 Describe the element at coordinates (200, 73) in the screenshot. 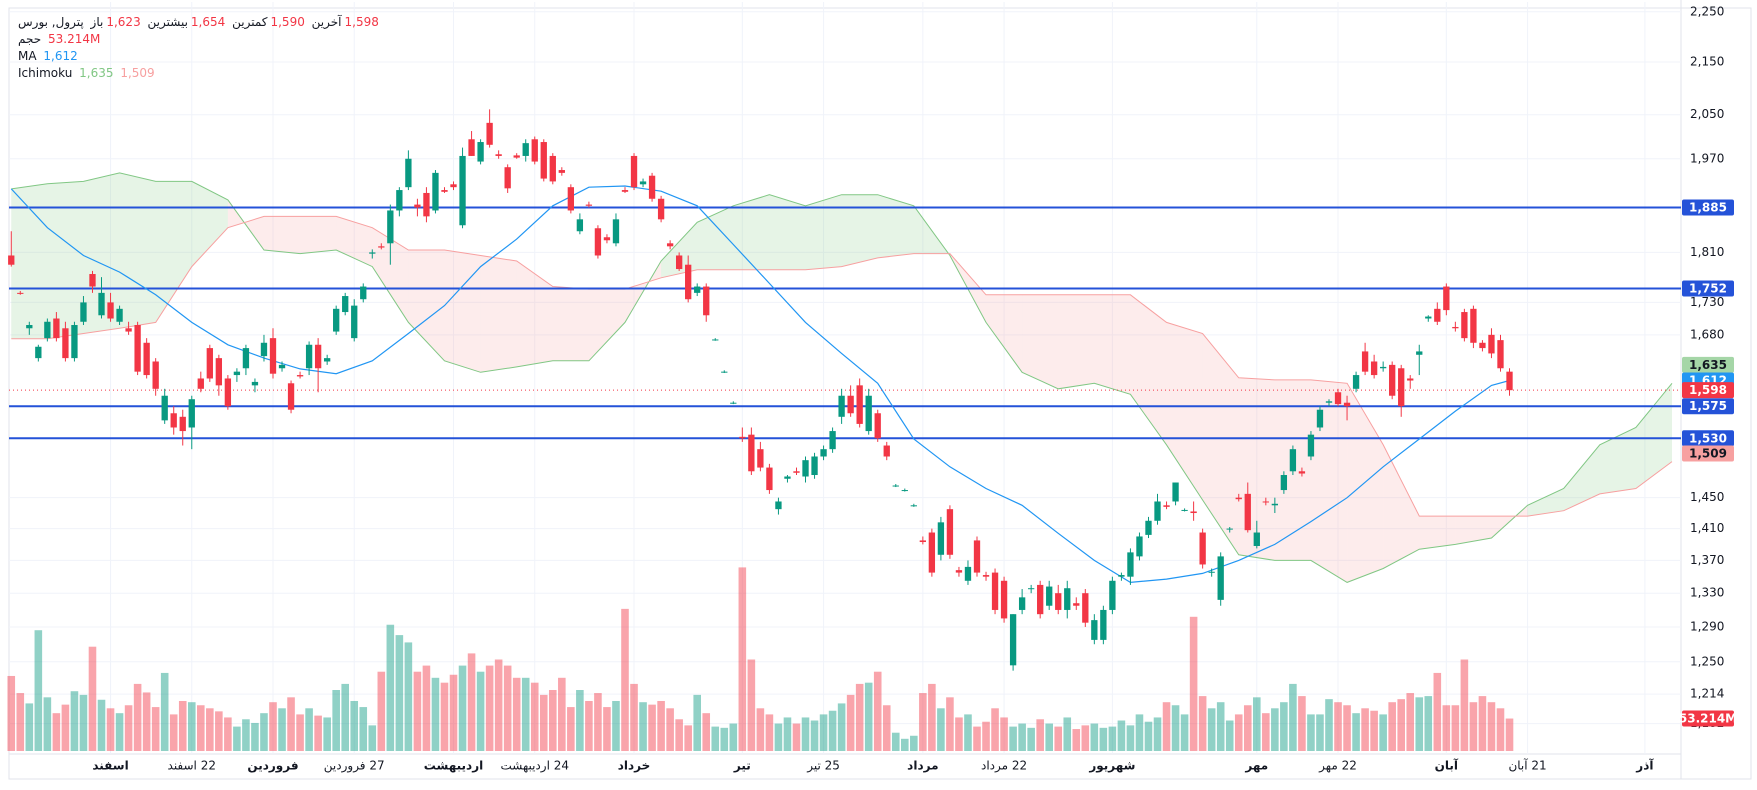

I see `legend-row: Ichimoku 1,635 1,509` at that location.